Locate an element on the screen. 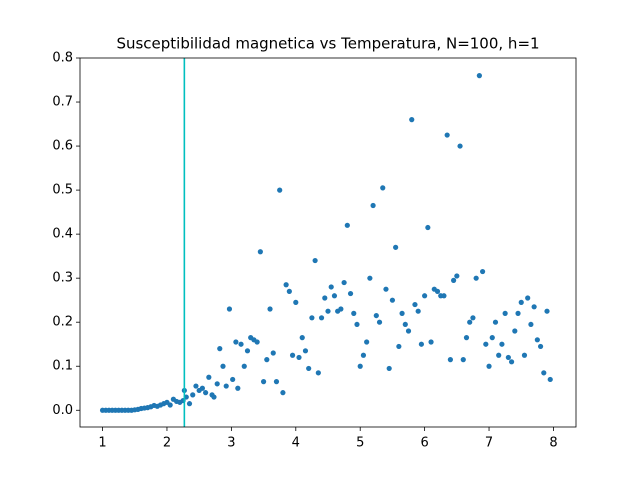  x-tick-label: 5 is located at coordinates (360, 443).